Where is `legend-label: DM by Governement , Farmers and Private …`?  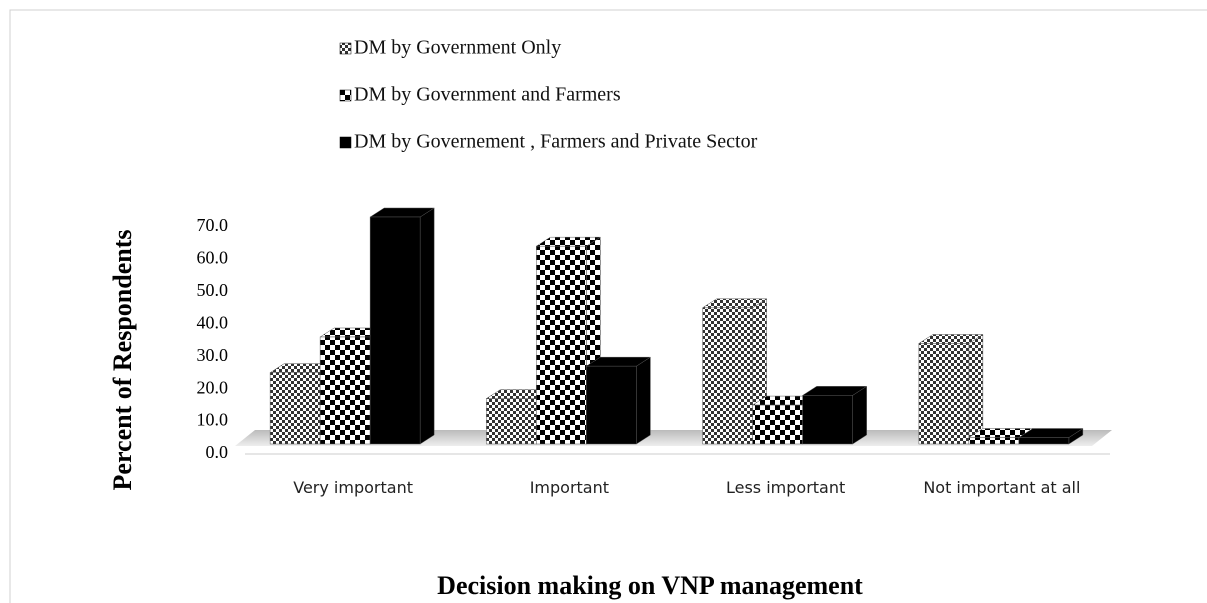 legend-label: DM by Governement , Farmers and Private … is located at coordinates (556, 142).